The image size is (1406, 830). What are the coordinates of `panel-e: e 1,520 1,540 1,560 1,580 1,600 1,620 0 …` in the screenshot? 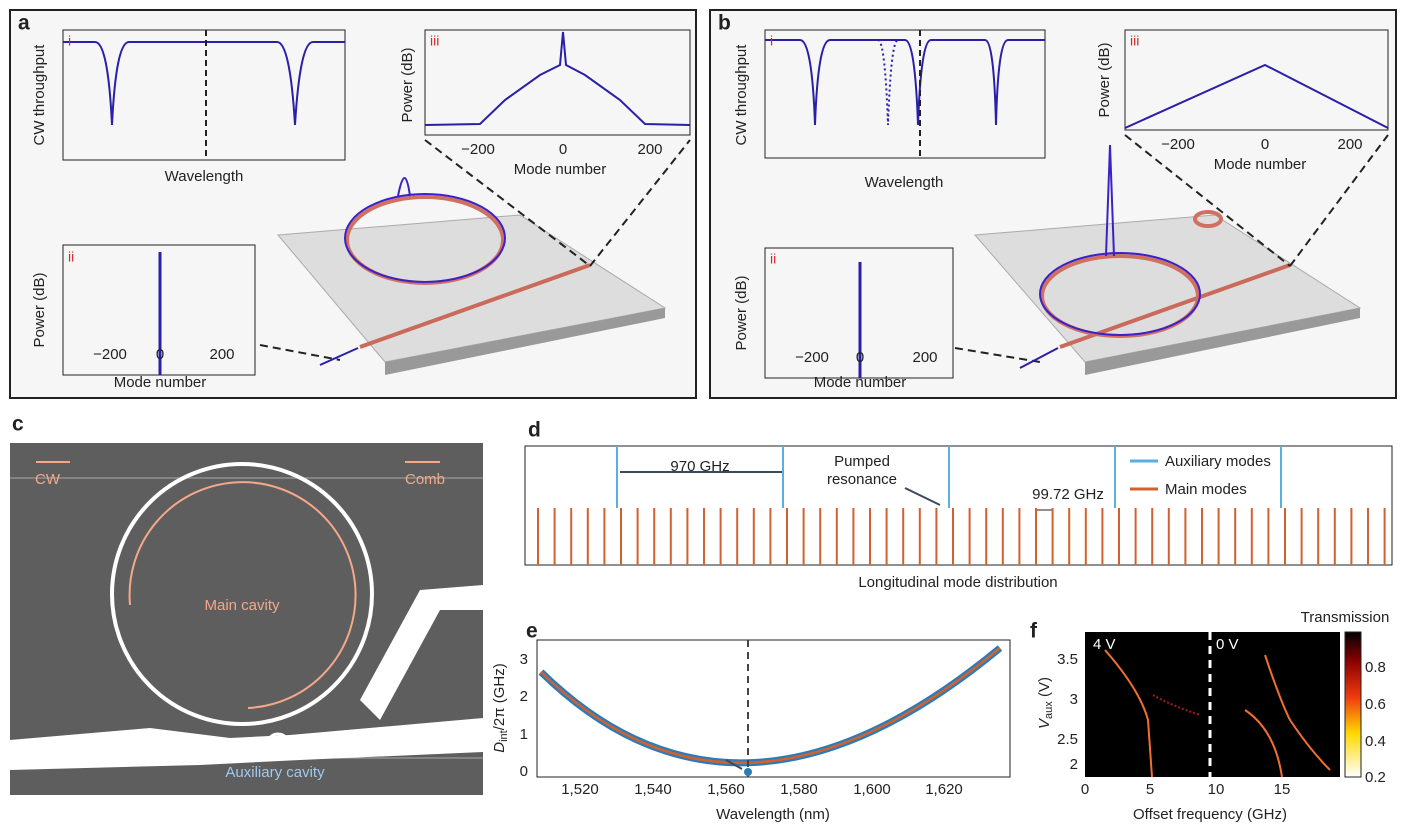 It's located at (751, 721).